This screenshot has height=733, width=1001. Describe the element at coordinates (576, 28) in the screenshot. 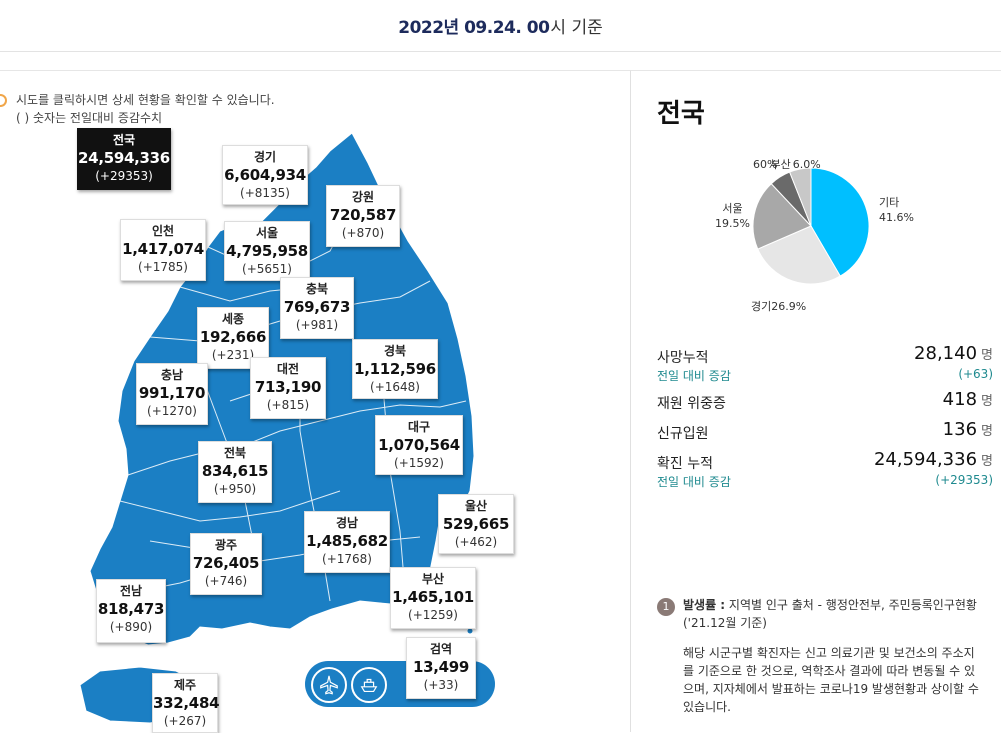

I see `base-date-suffix: 시 기준` at that location.